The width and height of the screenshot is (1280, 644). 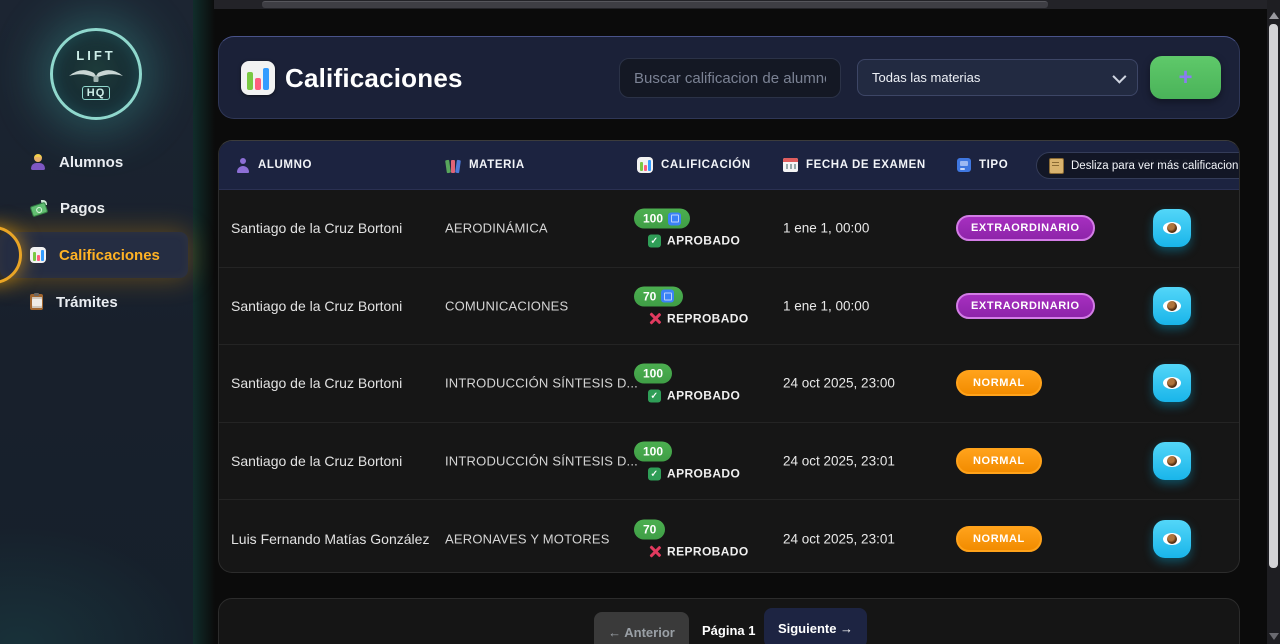 What do you see at coordinates (374, 77) in the screenshot?
I see `page-title: Calificaciones` at bounding box center [374, 77].